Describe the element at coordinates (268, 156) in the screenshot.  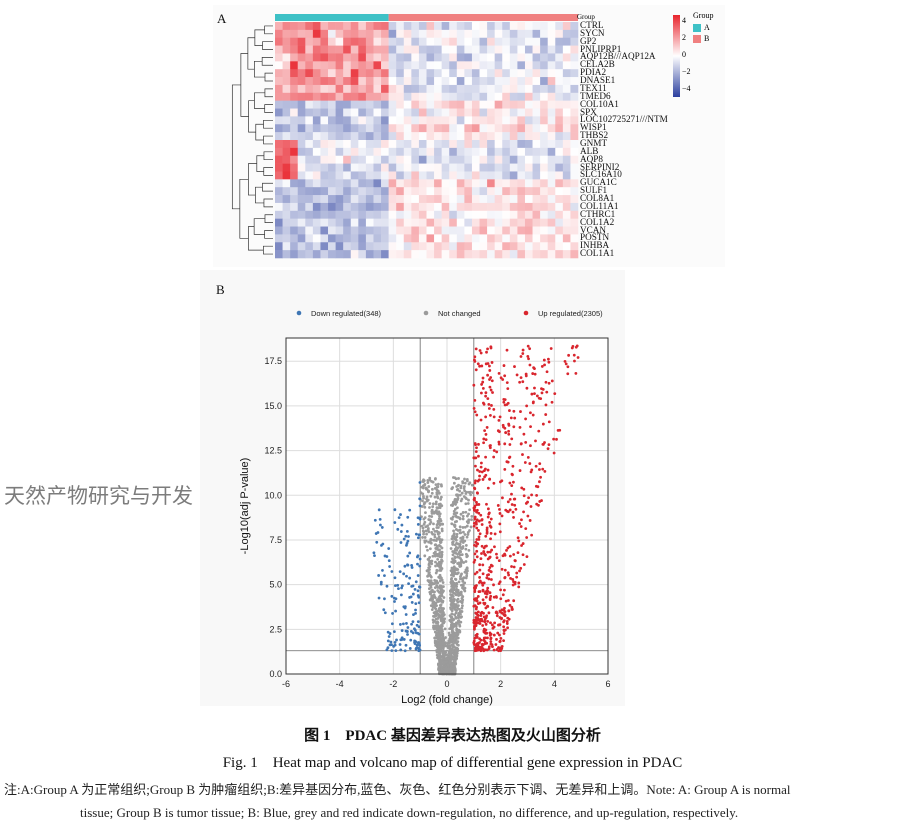
I see `dendrogram-branch` at that location.